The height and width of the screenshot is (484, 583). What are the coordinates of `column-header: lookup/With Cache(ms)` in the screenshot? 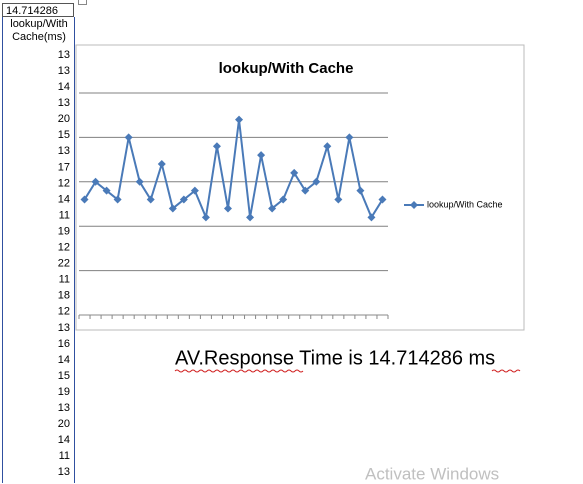 It's located at (39, 30).